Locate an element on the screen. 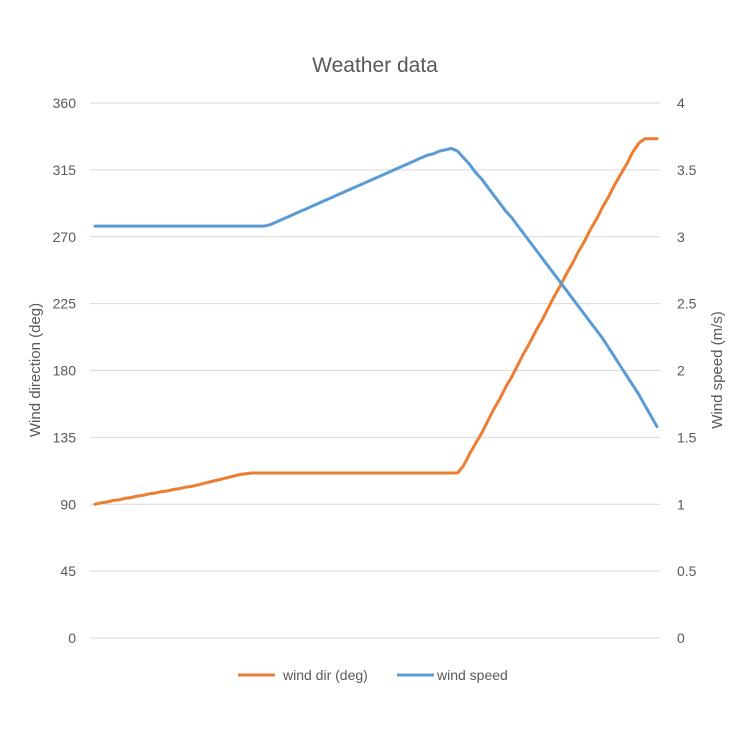 The height and width of the screenshot is (755, 750). right-tick-label: 2.5 is located at coordinates (687, 304).